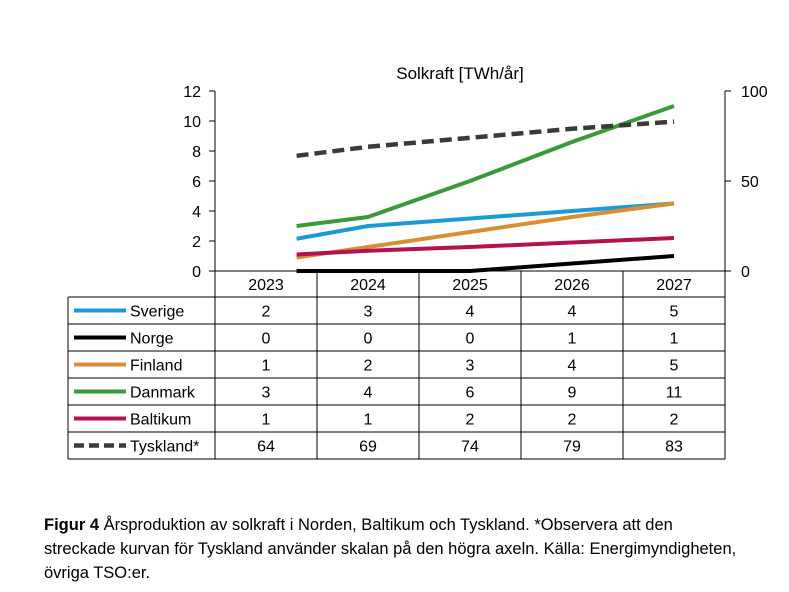 This screenshot has width=789, height=592. What do you see at coordinates (750, 182) in the screenshot?
I see `right-axis-tick-label: 50` at bounding box center [750, 182].